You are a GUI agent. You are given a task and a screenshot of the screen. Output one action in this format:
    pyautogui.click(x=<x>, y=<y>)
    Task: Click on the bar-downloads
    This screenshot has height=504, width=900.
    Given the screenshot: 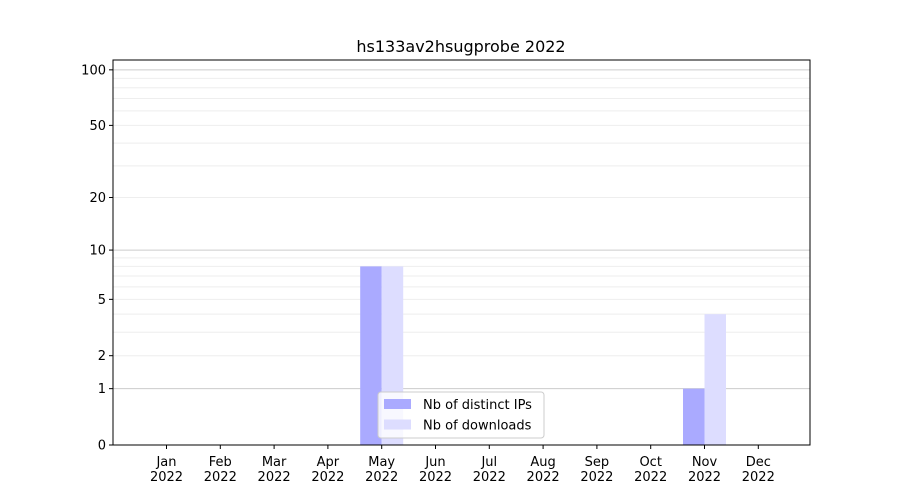 What is the action you would take?
    pyautogui.click(x=715, y=379)
    